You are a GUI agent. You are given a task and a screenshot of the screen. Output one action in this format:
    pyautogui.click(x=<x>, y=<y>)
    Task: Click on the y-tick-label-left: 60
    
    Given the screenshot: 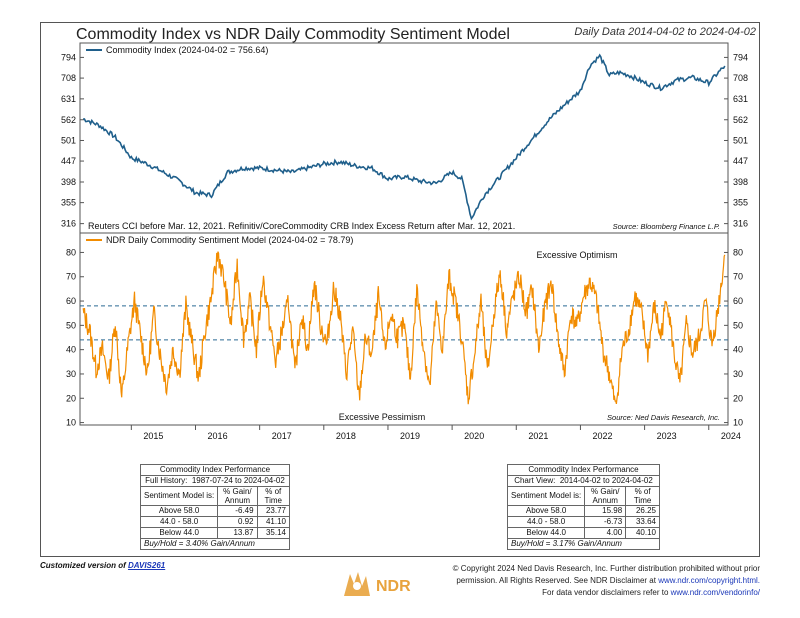 What is the action you would take?
    pyautogui.click(x=71, y=301)
    